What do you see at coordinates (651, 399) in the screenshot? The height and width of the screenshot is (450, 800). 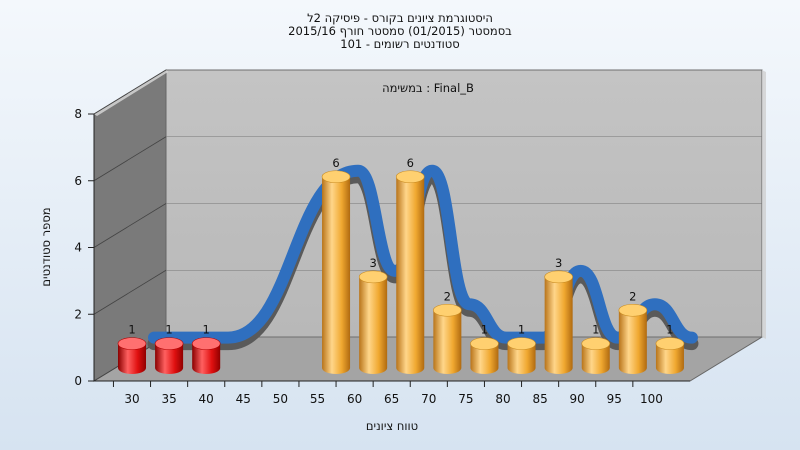 I see `x-tick-label: 100` at bounding box center [651, 399].